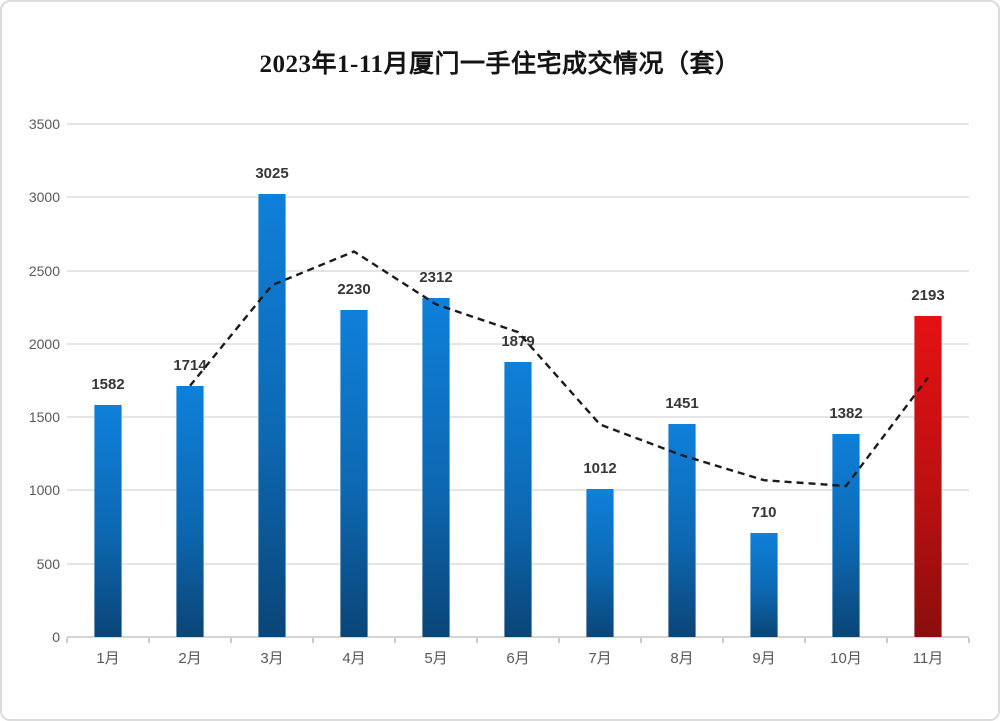  What do you see at coordinates (108, 385) in the screenshot?
I see `bar-value-label-month-1: 1582` at bounding box center [108, 385].